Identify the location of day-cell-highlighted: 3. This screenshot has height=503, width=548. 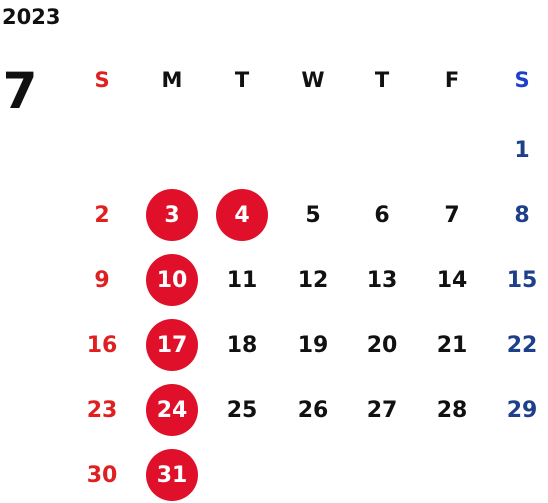
(172, 215).